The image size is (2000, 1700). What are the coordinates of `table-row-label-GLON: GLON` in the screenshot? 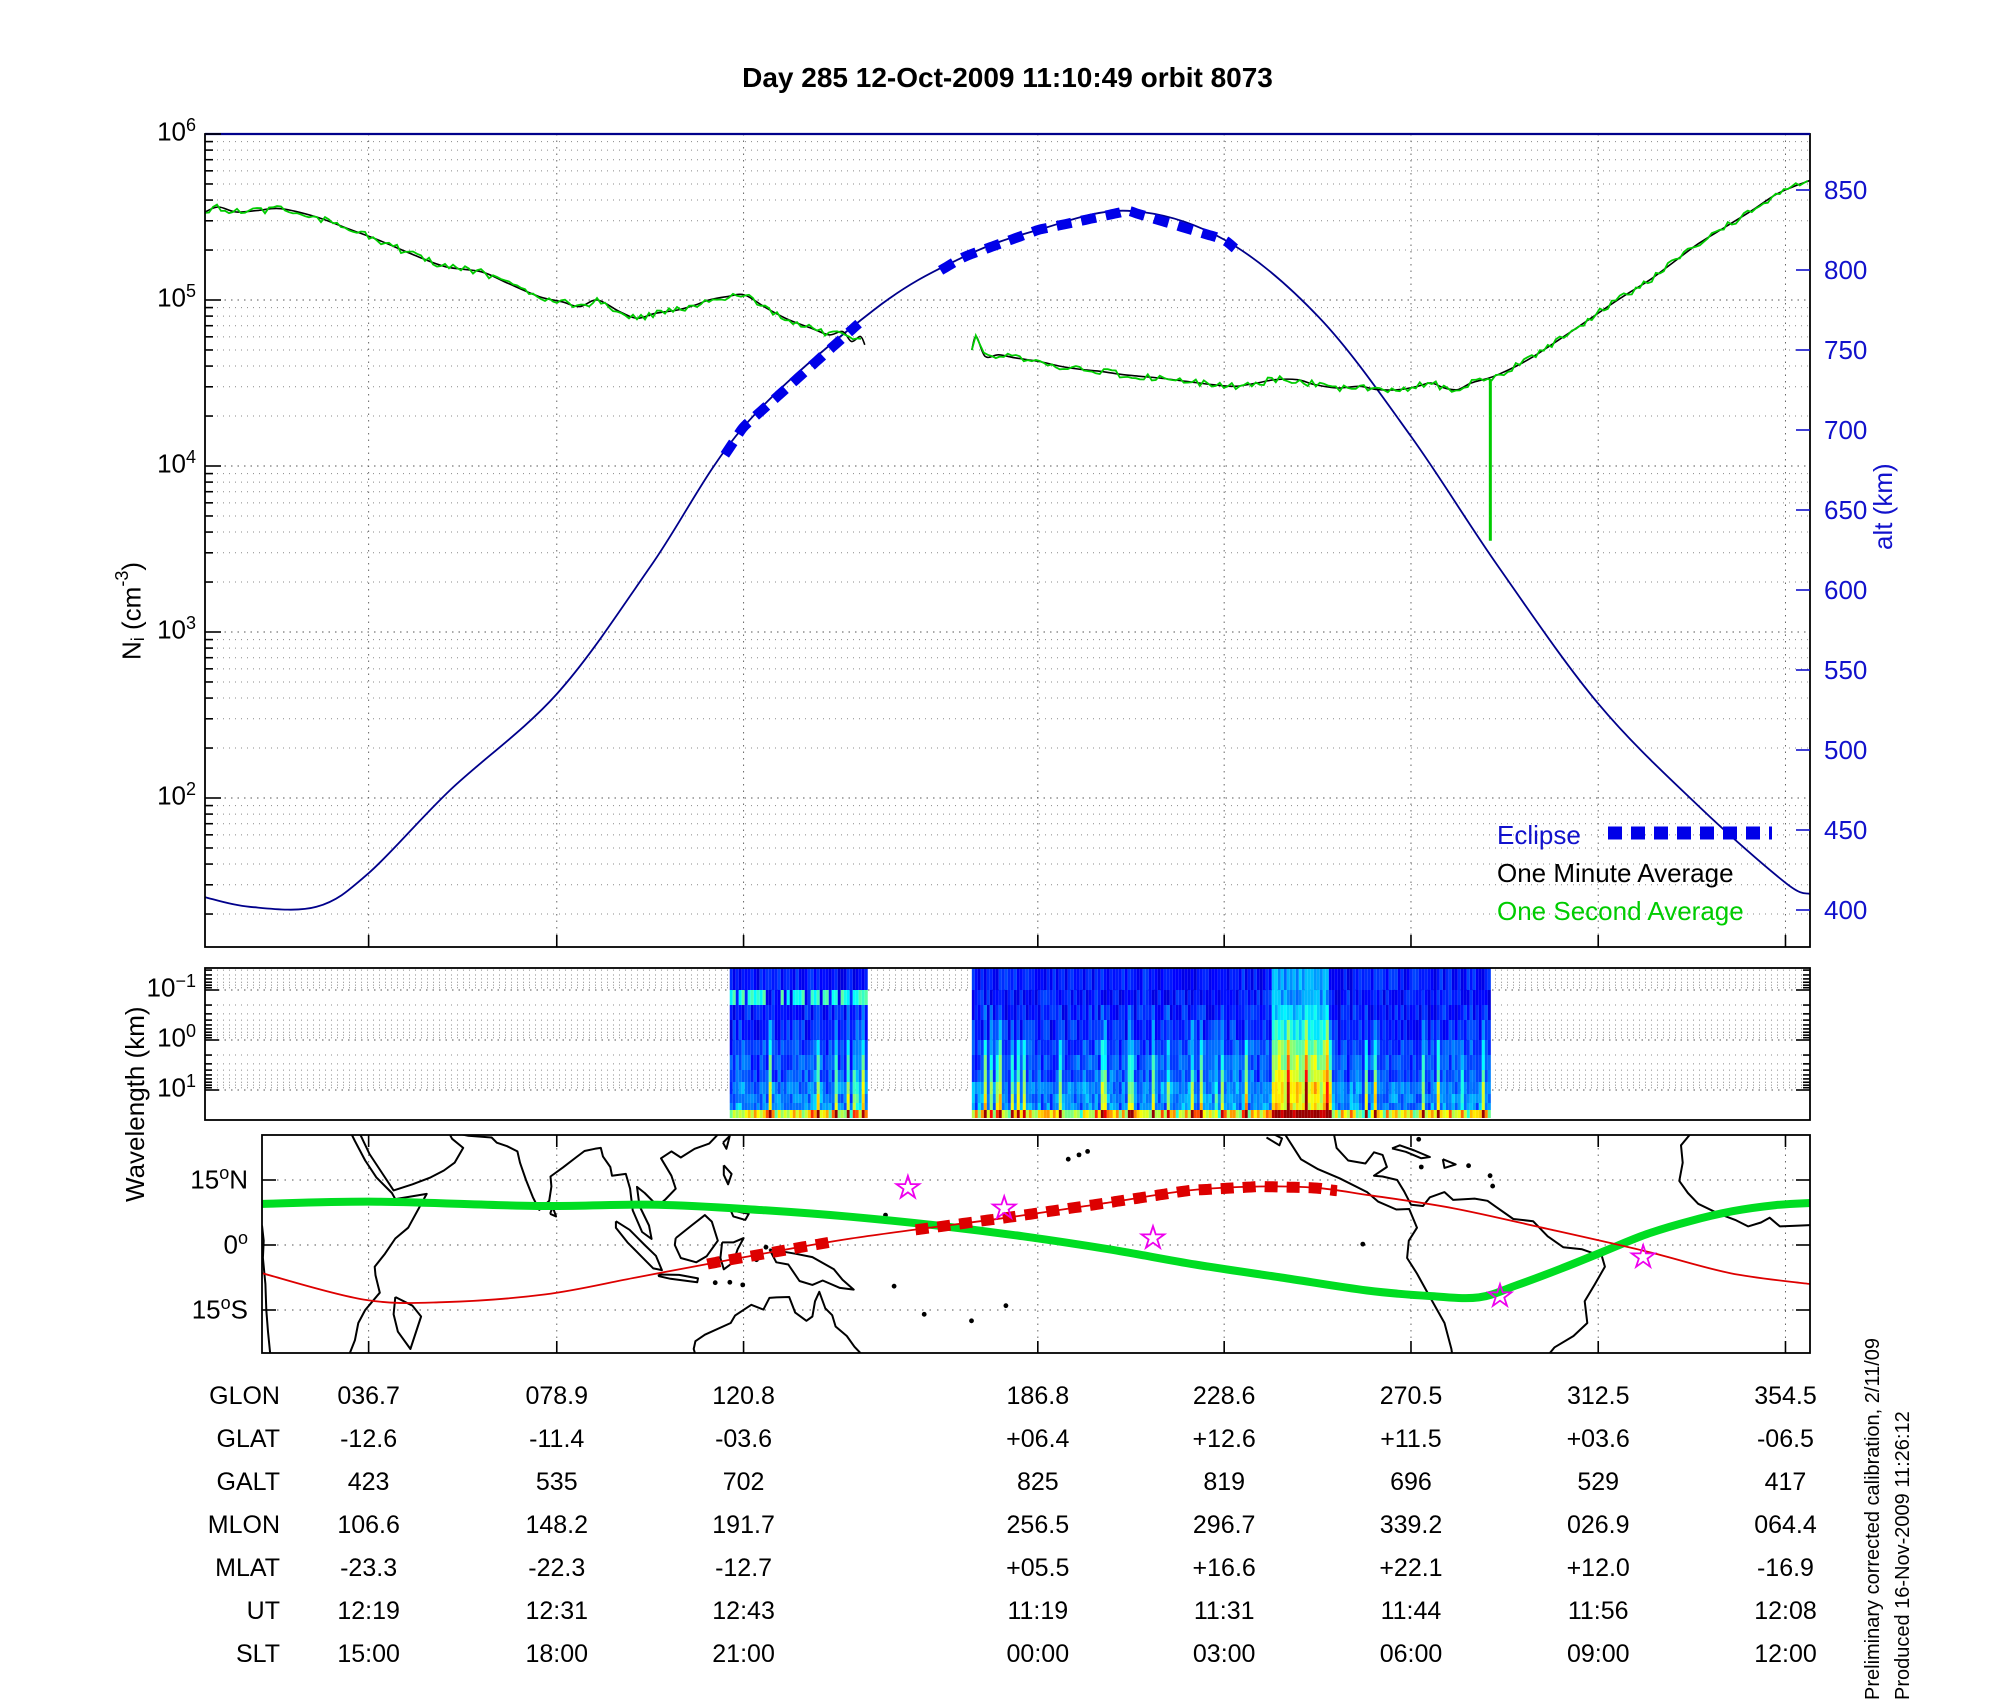 It's located at (244, 1396).